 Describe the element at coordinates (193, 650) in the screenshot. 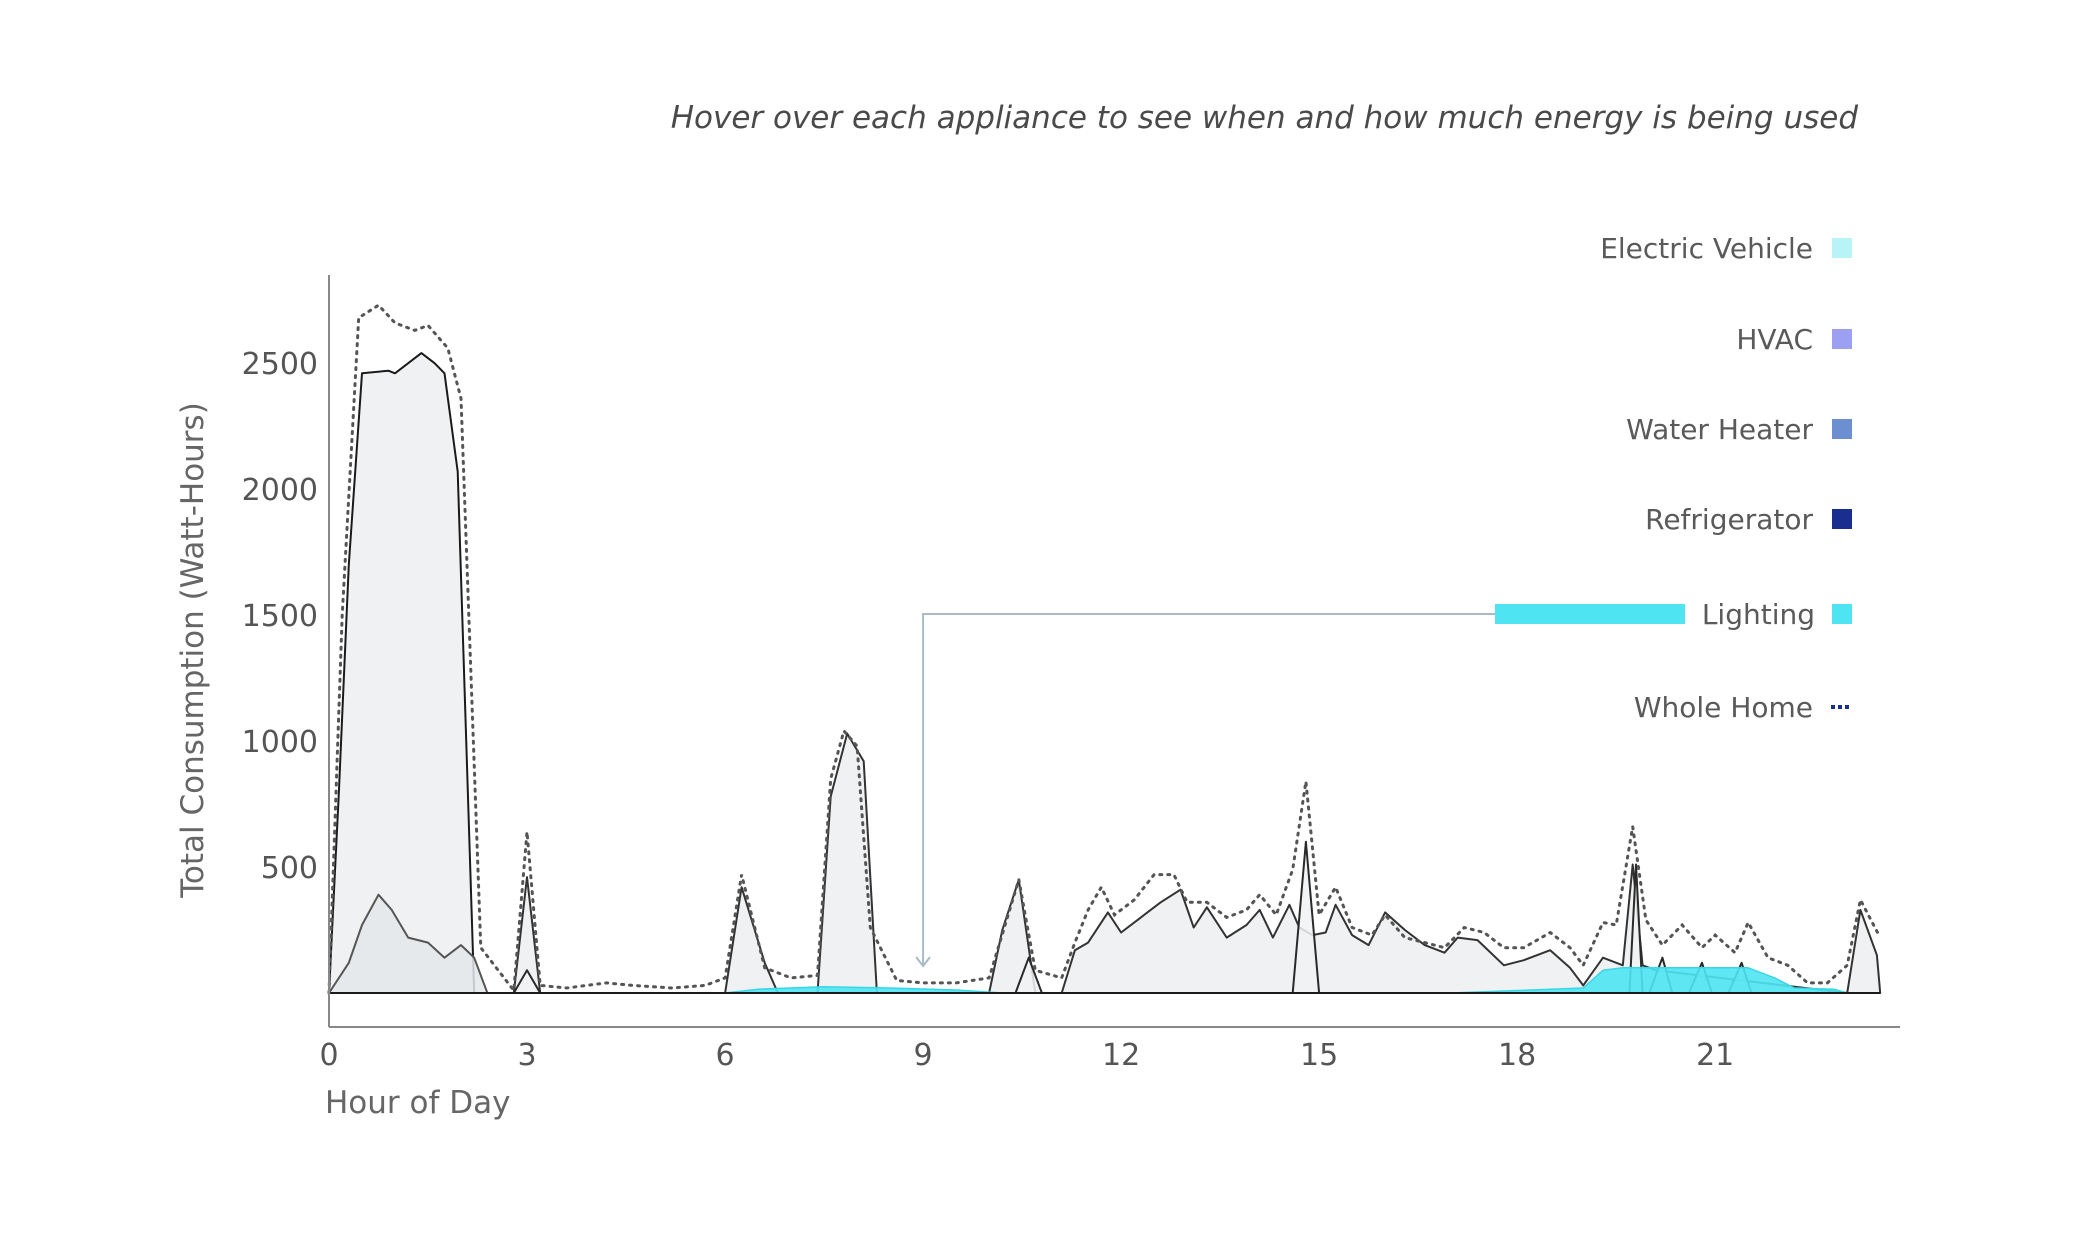

I see `y-axis-label: Total Consumption (Watt-Hours)` at that location.